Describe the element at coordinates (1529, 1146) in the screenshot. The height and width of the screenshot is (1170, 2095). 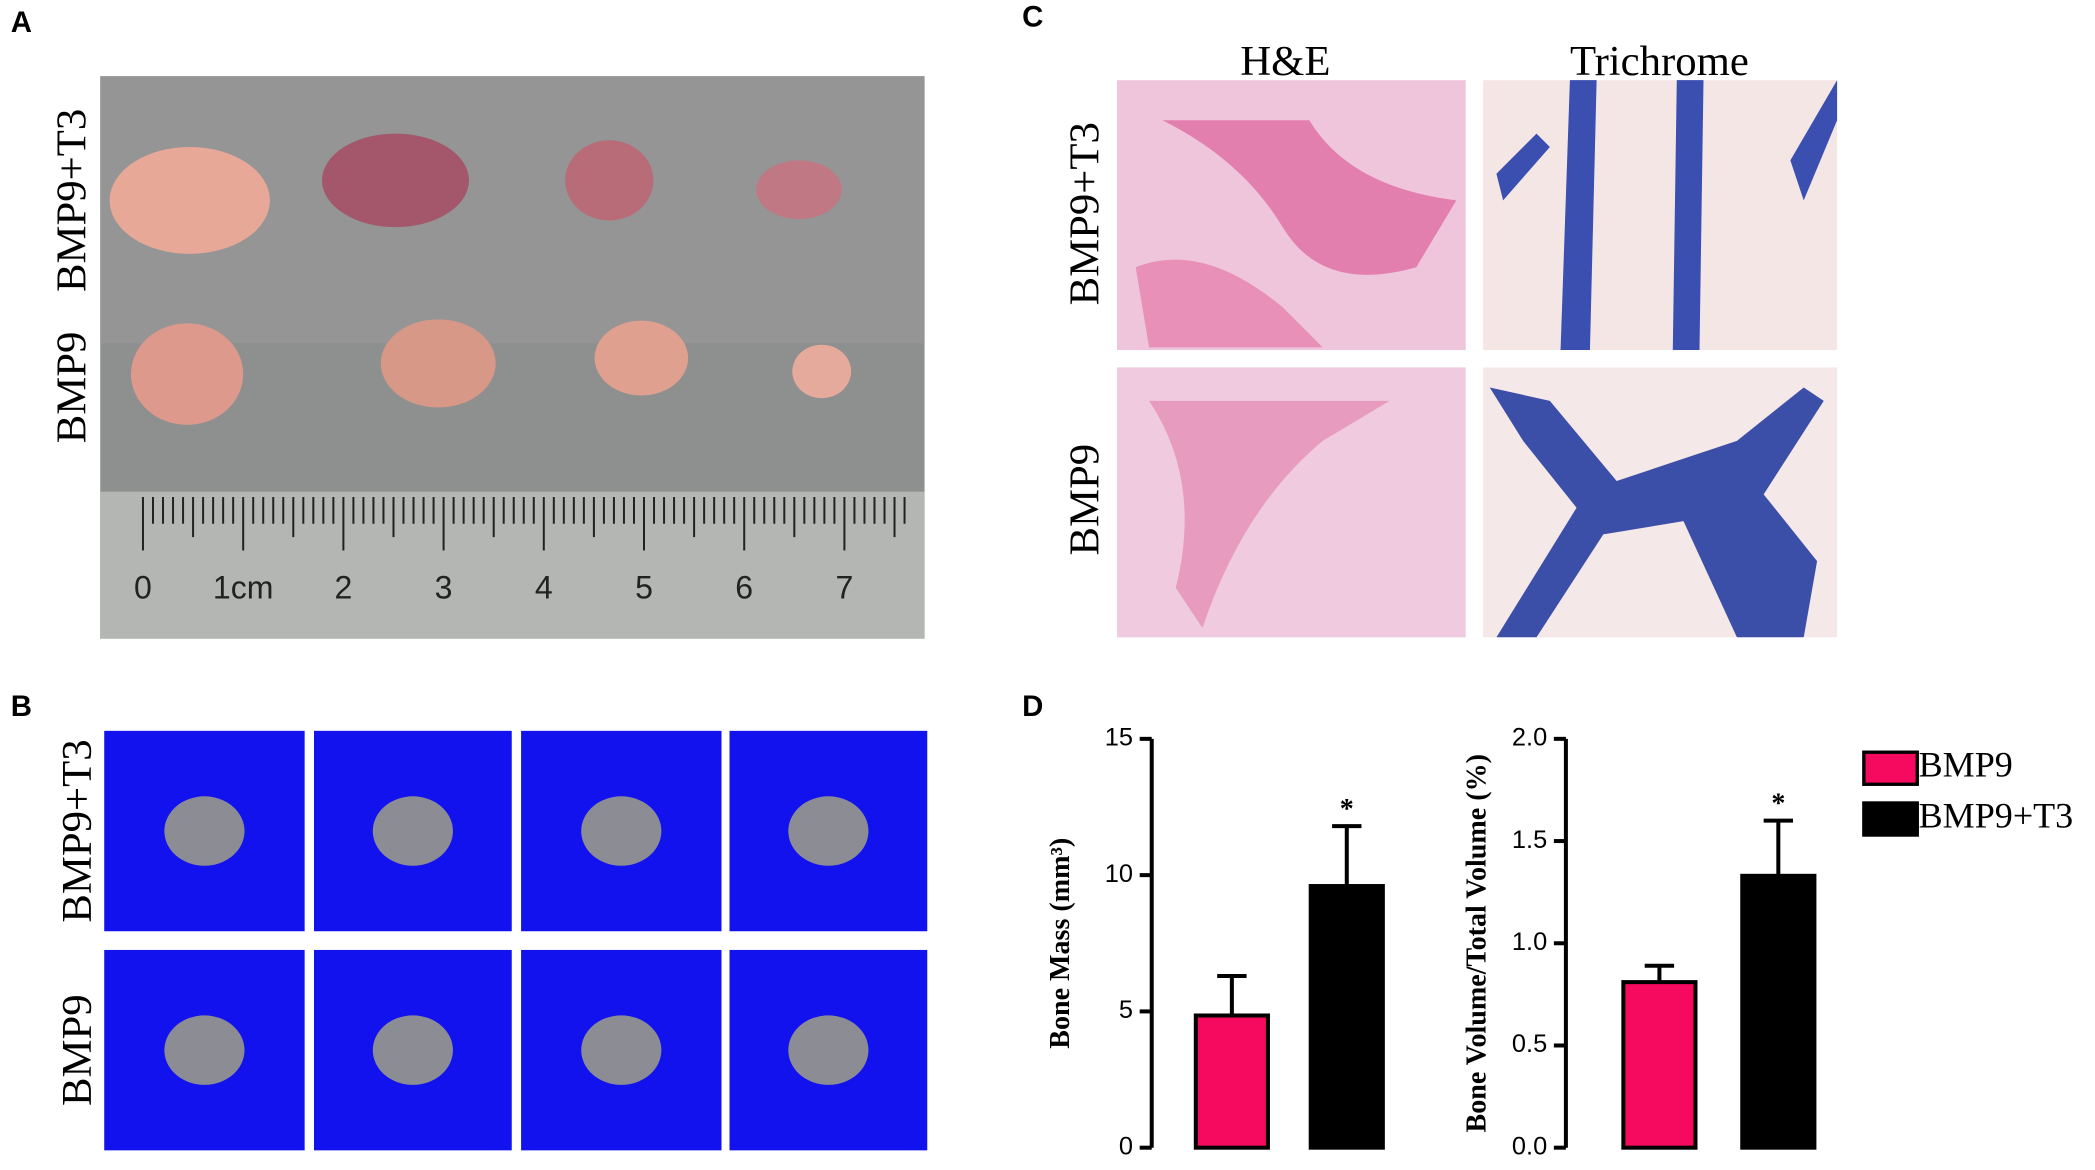
I see `y-tick-label: 0.0` at that location.